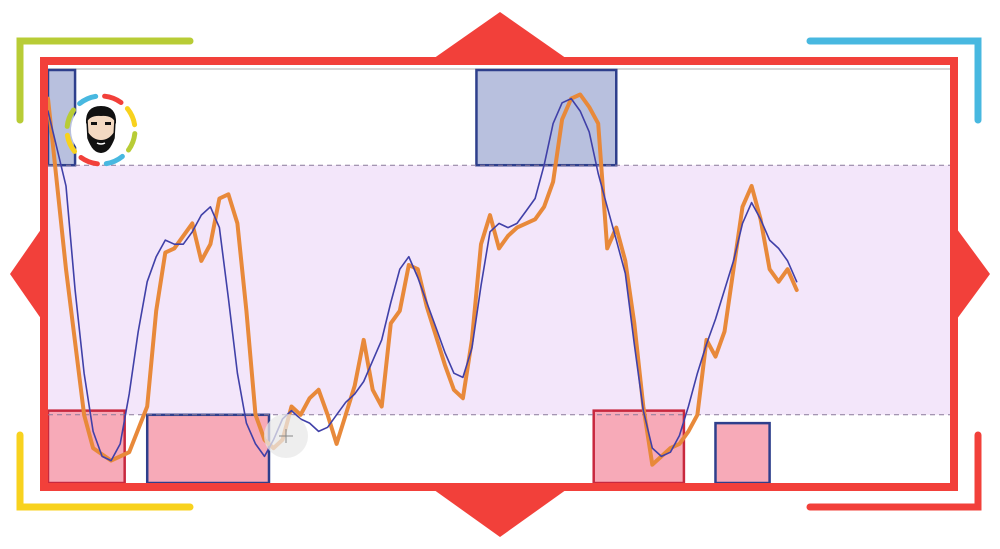 This screenshot has height=549, width=1000. I want to click on corner-bracket-bottom-right, so click(894, 471).